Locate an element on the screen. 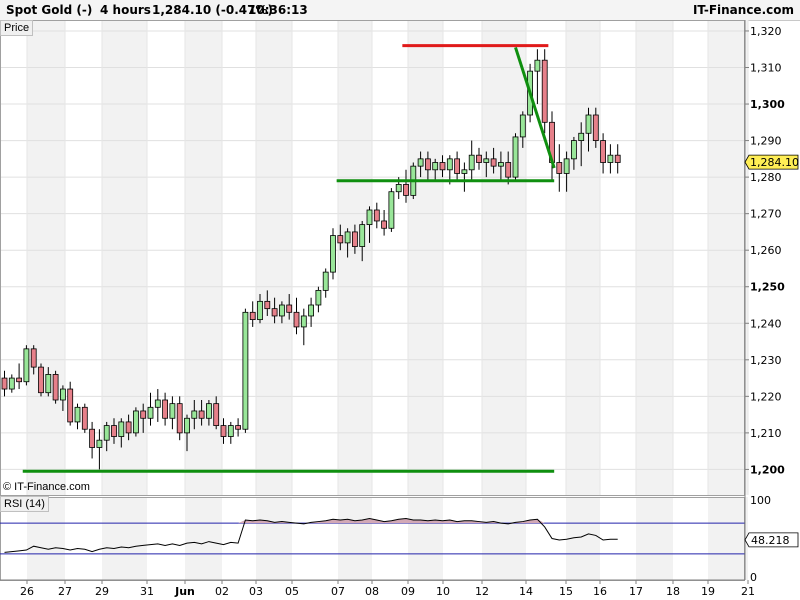 The image size is (800, 600). y-tick-label: 1,200 is located at coordinates (767, 469).